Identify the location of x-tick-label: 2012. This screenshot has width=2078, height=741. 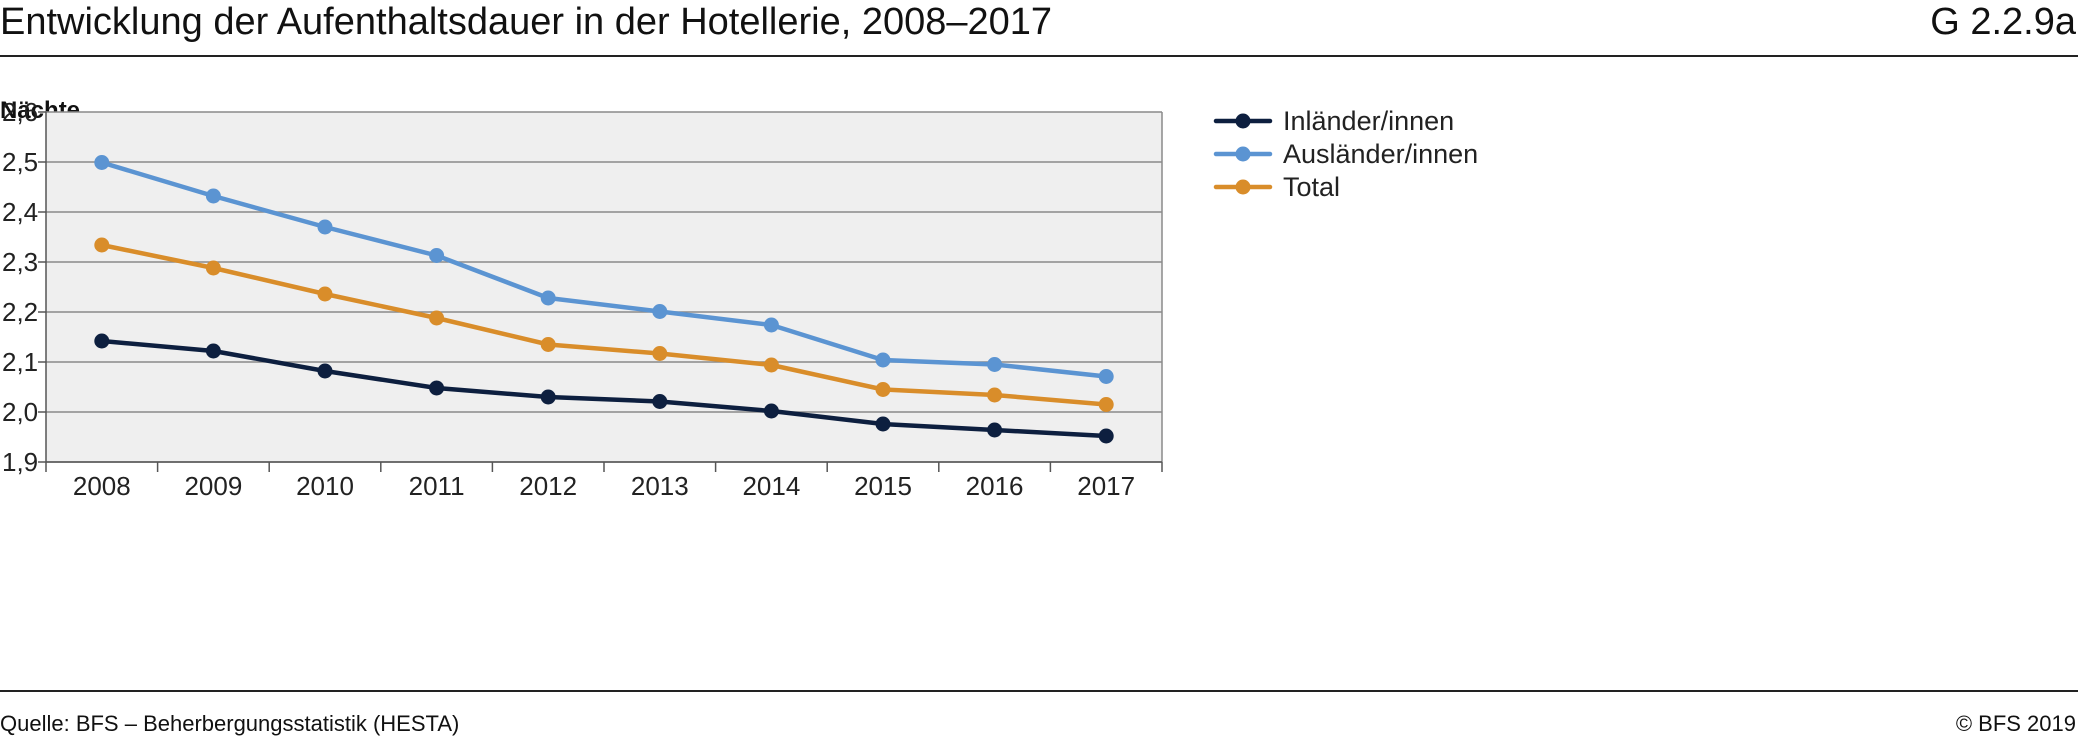
(548, 486).